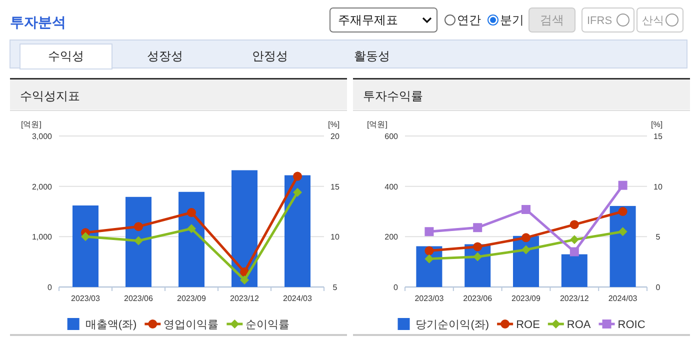 This screenshot has width=697, height=342. What do you see at coordinates (658, 287) in the screenshot?
I see `y2-tick-label: 0` at bounding box center [658, 287].